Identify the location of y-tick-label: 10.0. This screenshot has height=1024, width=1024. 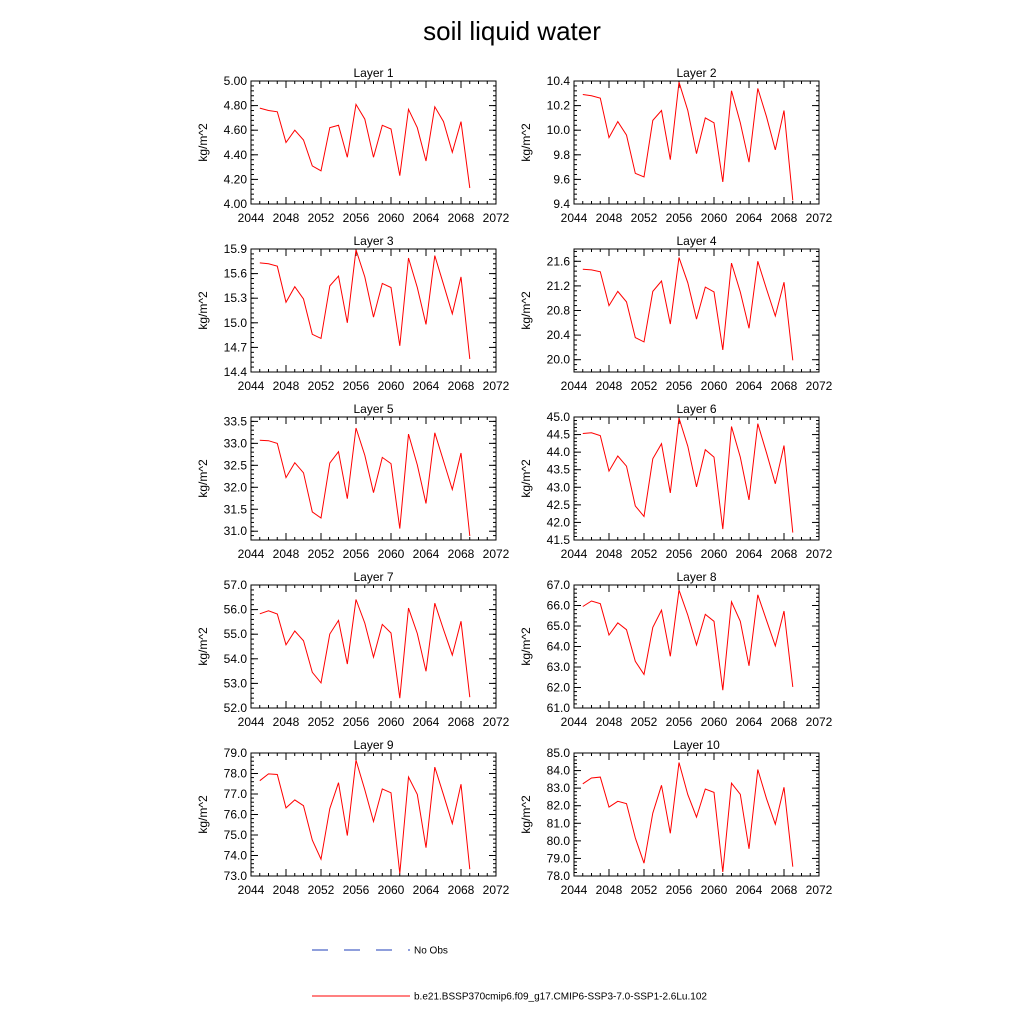
(559, 130).